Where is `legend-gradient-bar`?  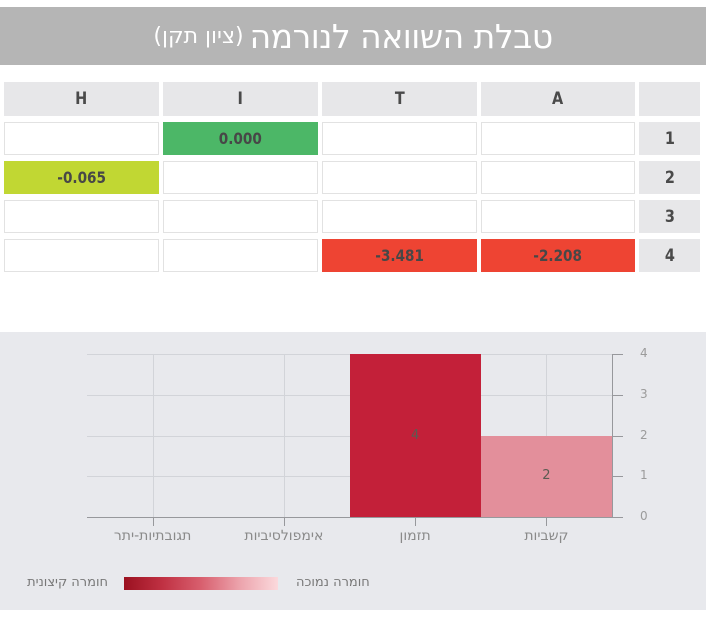 legend-gradient-bar is located at coordinates (201, 583).